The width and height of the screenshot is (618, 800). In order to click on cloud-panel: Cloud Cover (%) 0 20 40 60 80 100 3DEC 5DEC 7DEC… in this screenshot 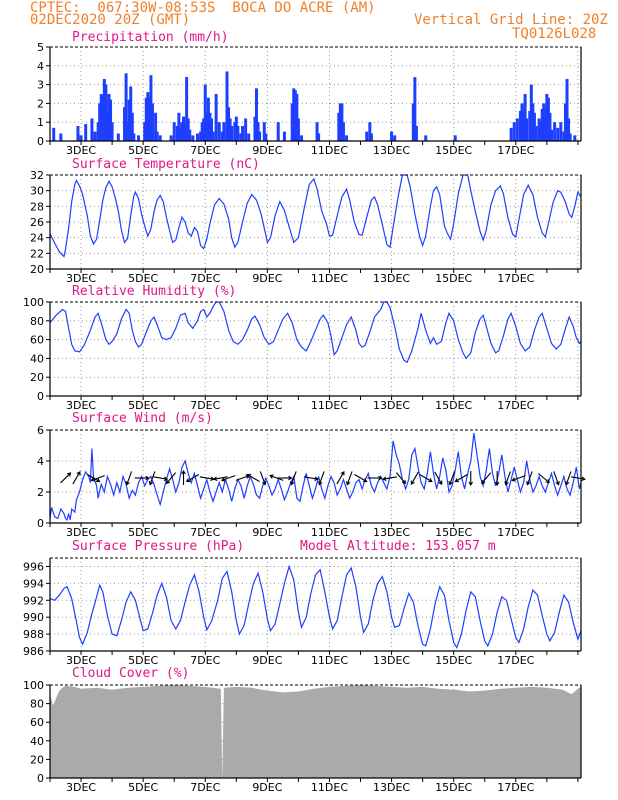, I will do `click(302, 730)`.